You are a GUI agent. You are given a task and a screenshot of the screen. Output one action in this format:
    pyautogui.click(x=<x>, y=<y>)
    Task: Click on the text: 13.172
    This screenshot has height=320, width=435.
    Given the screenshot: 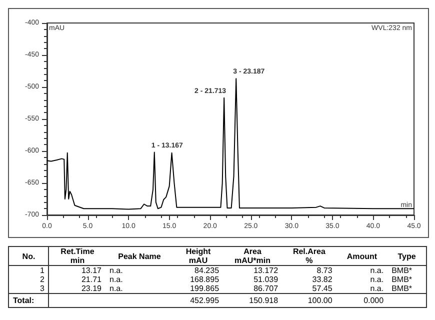 What is the action you would take?
    pyautogui.click(x=266, y=270)
    